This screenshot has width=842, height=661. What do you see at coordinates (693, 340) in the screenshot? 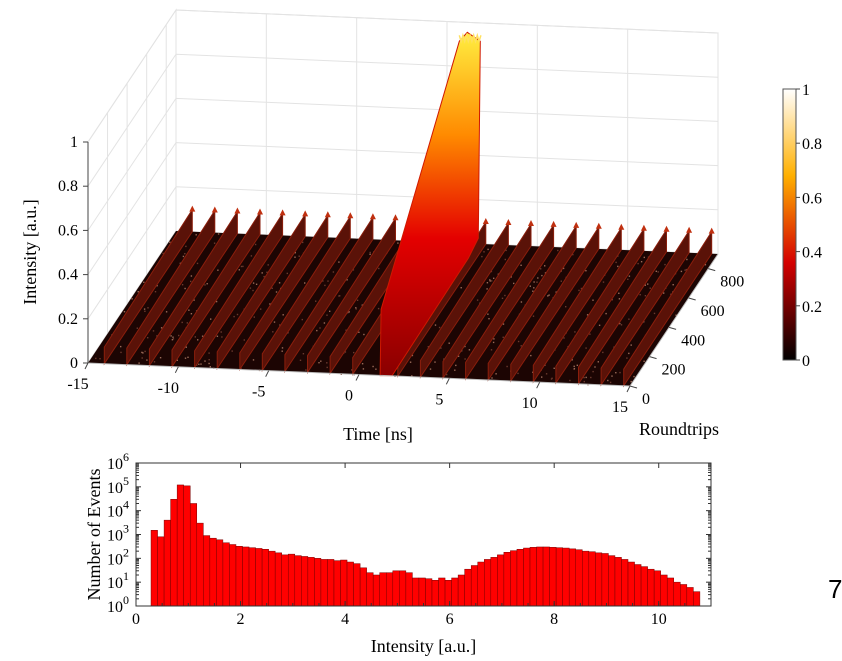
I see `y-tick-label: 400` at bounding box center [693, 340].